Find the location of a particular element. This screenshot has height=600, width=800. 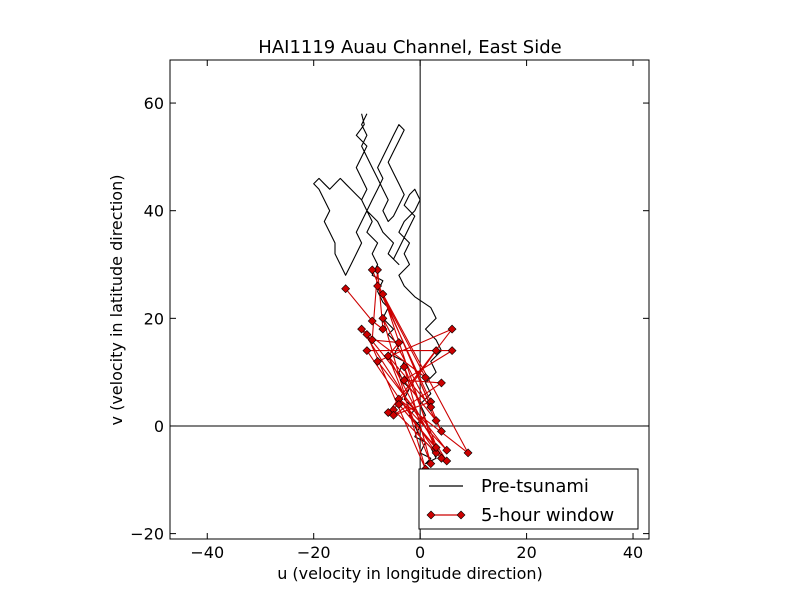

y-tick-label: −20 is located at coordinates (147, 534).